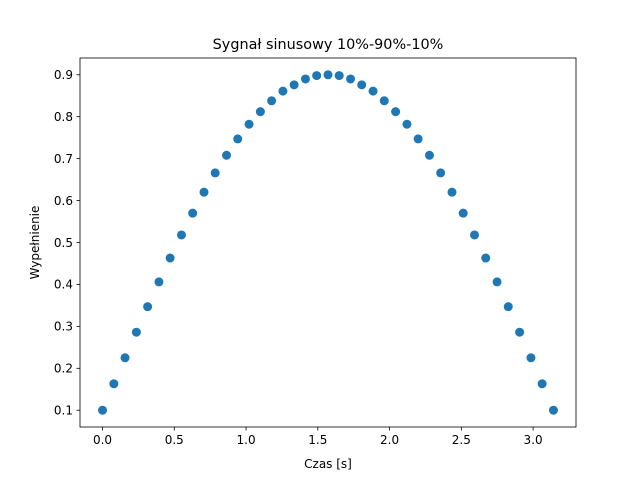 Image resolution: width=640 pixels, height=480 pixels. I want to click on x-tick-label: 1.0, so click(246, 440).